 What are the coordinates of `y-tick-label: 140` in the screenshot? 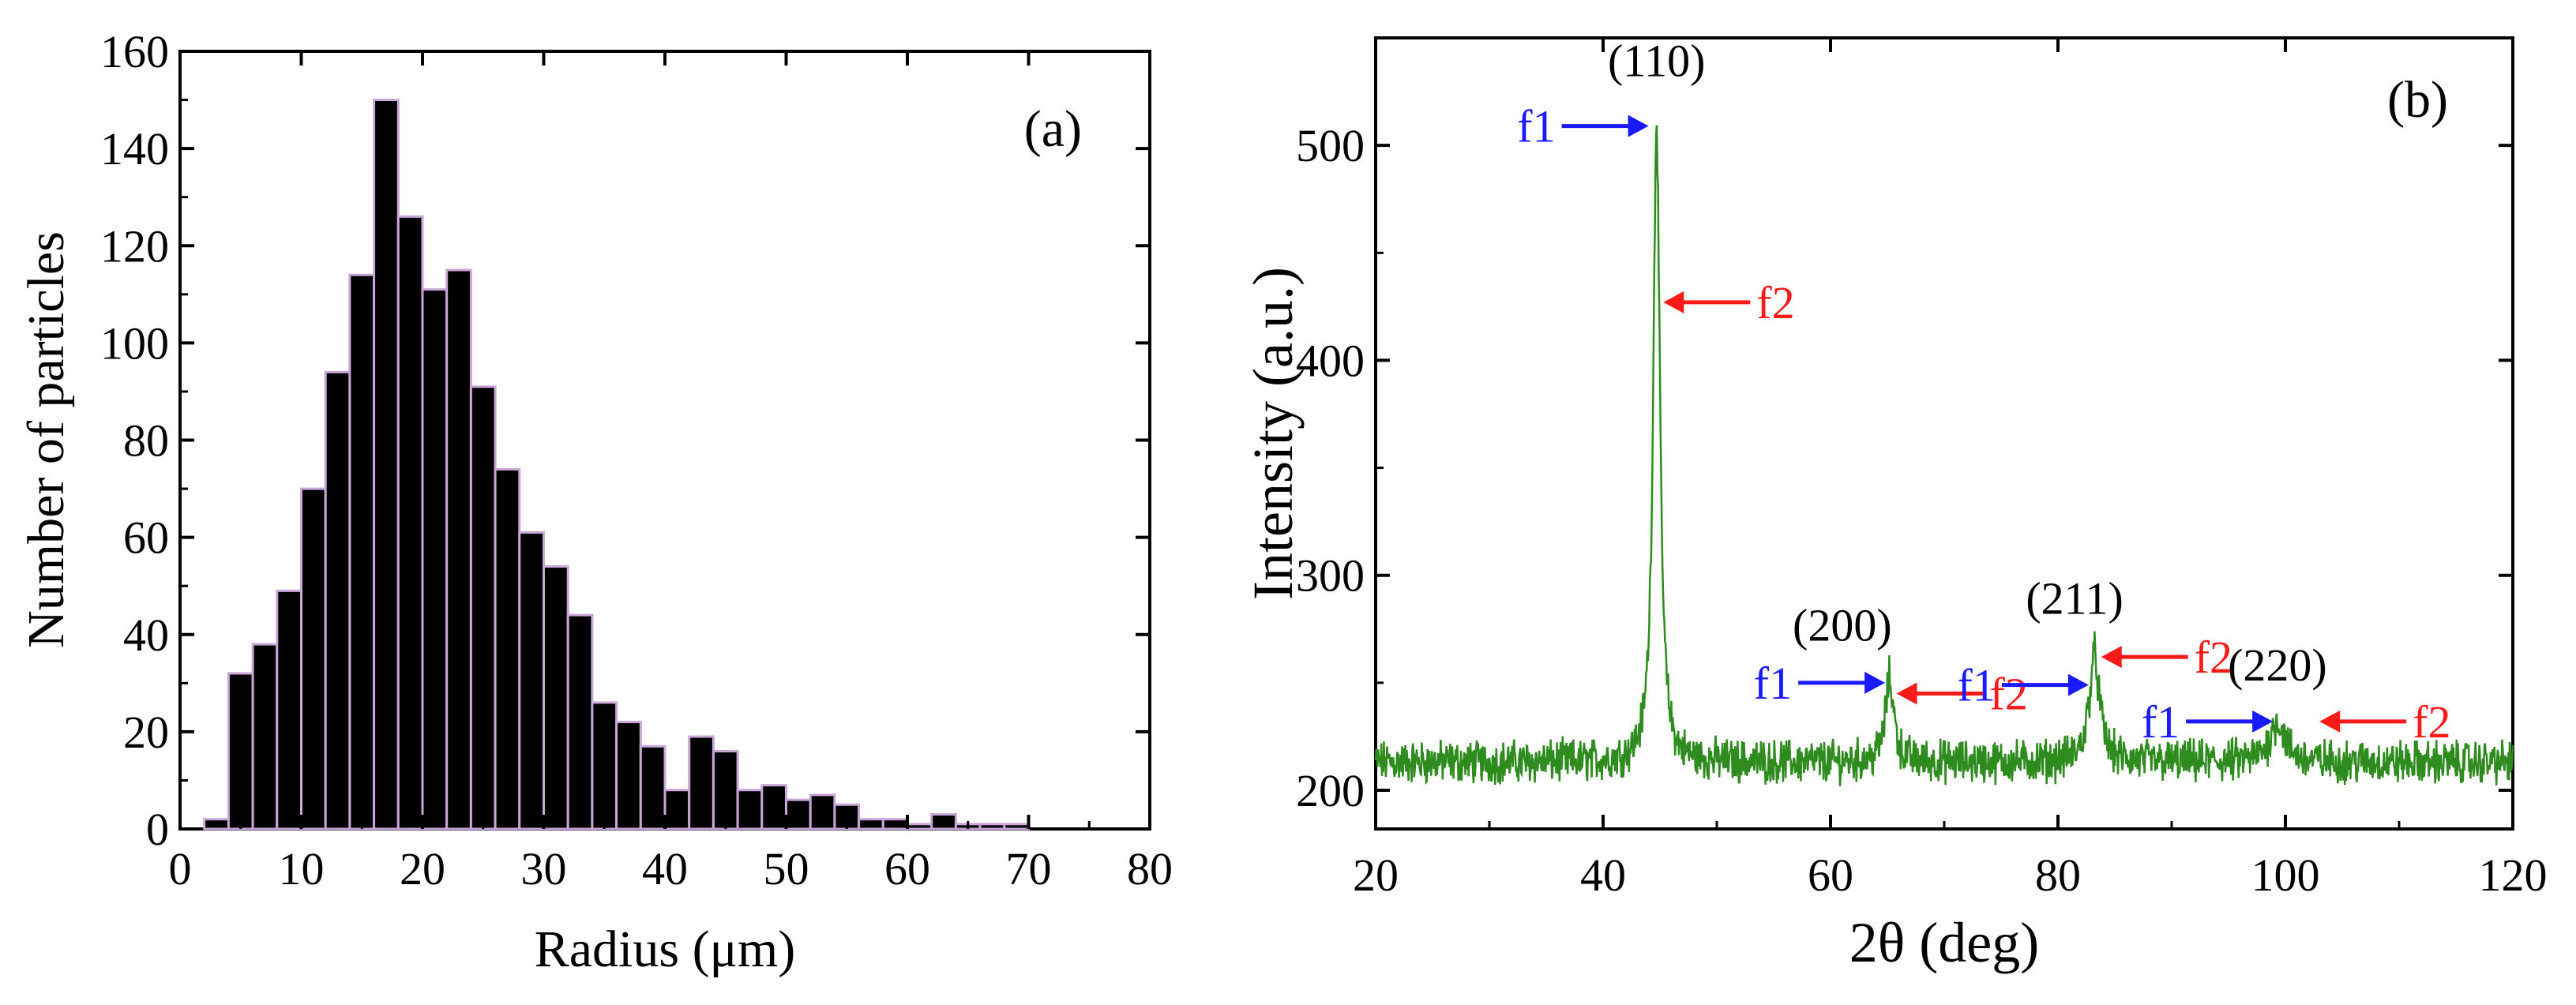 It's located at (134, 148).